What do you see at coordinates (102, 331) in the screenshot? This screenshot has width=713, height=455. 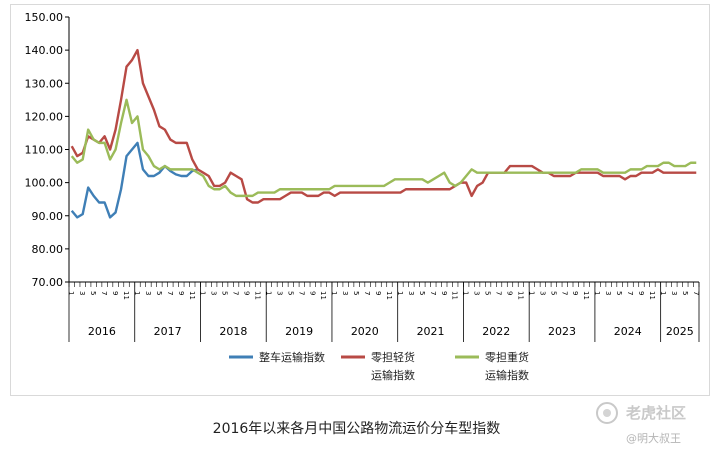 I see `x-year-label: 2016` at bounding box center [102, 331].